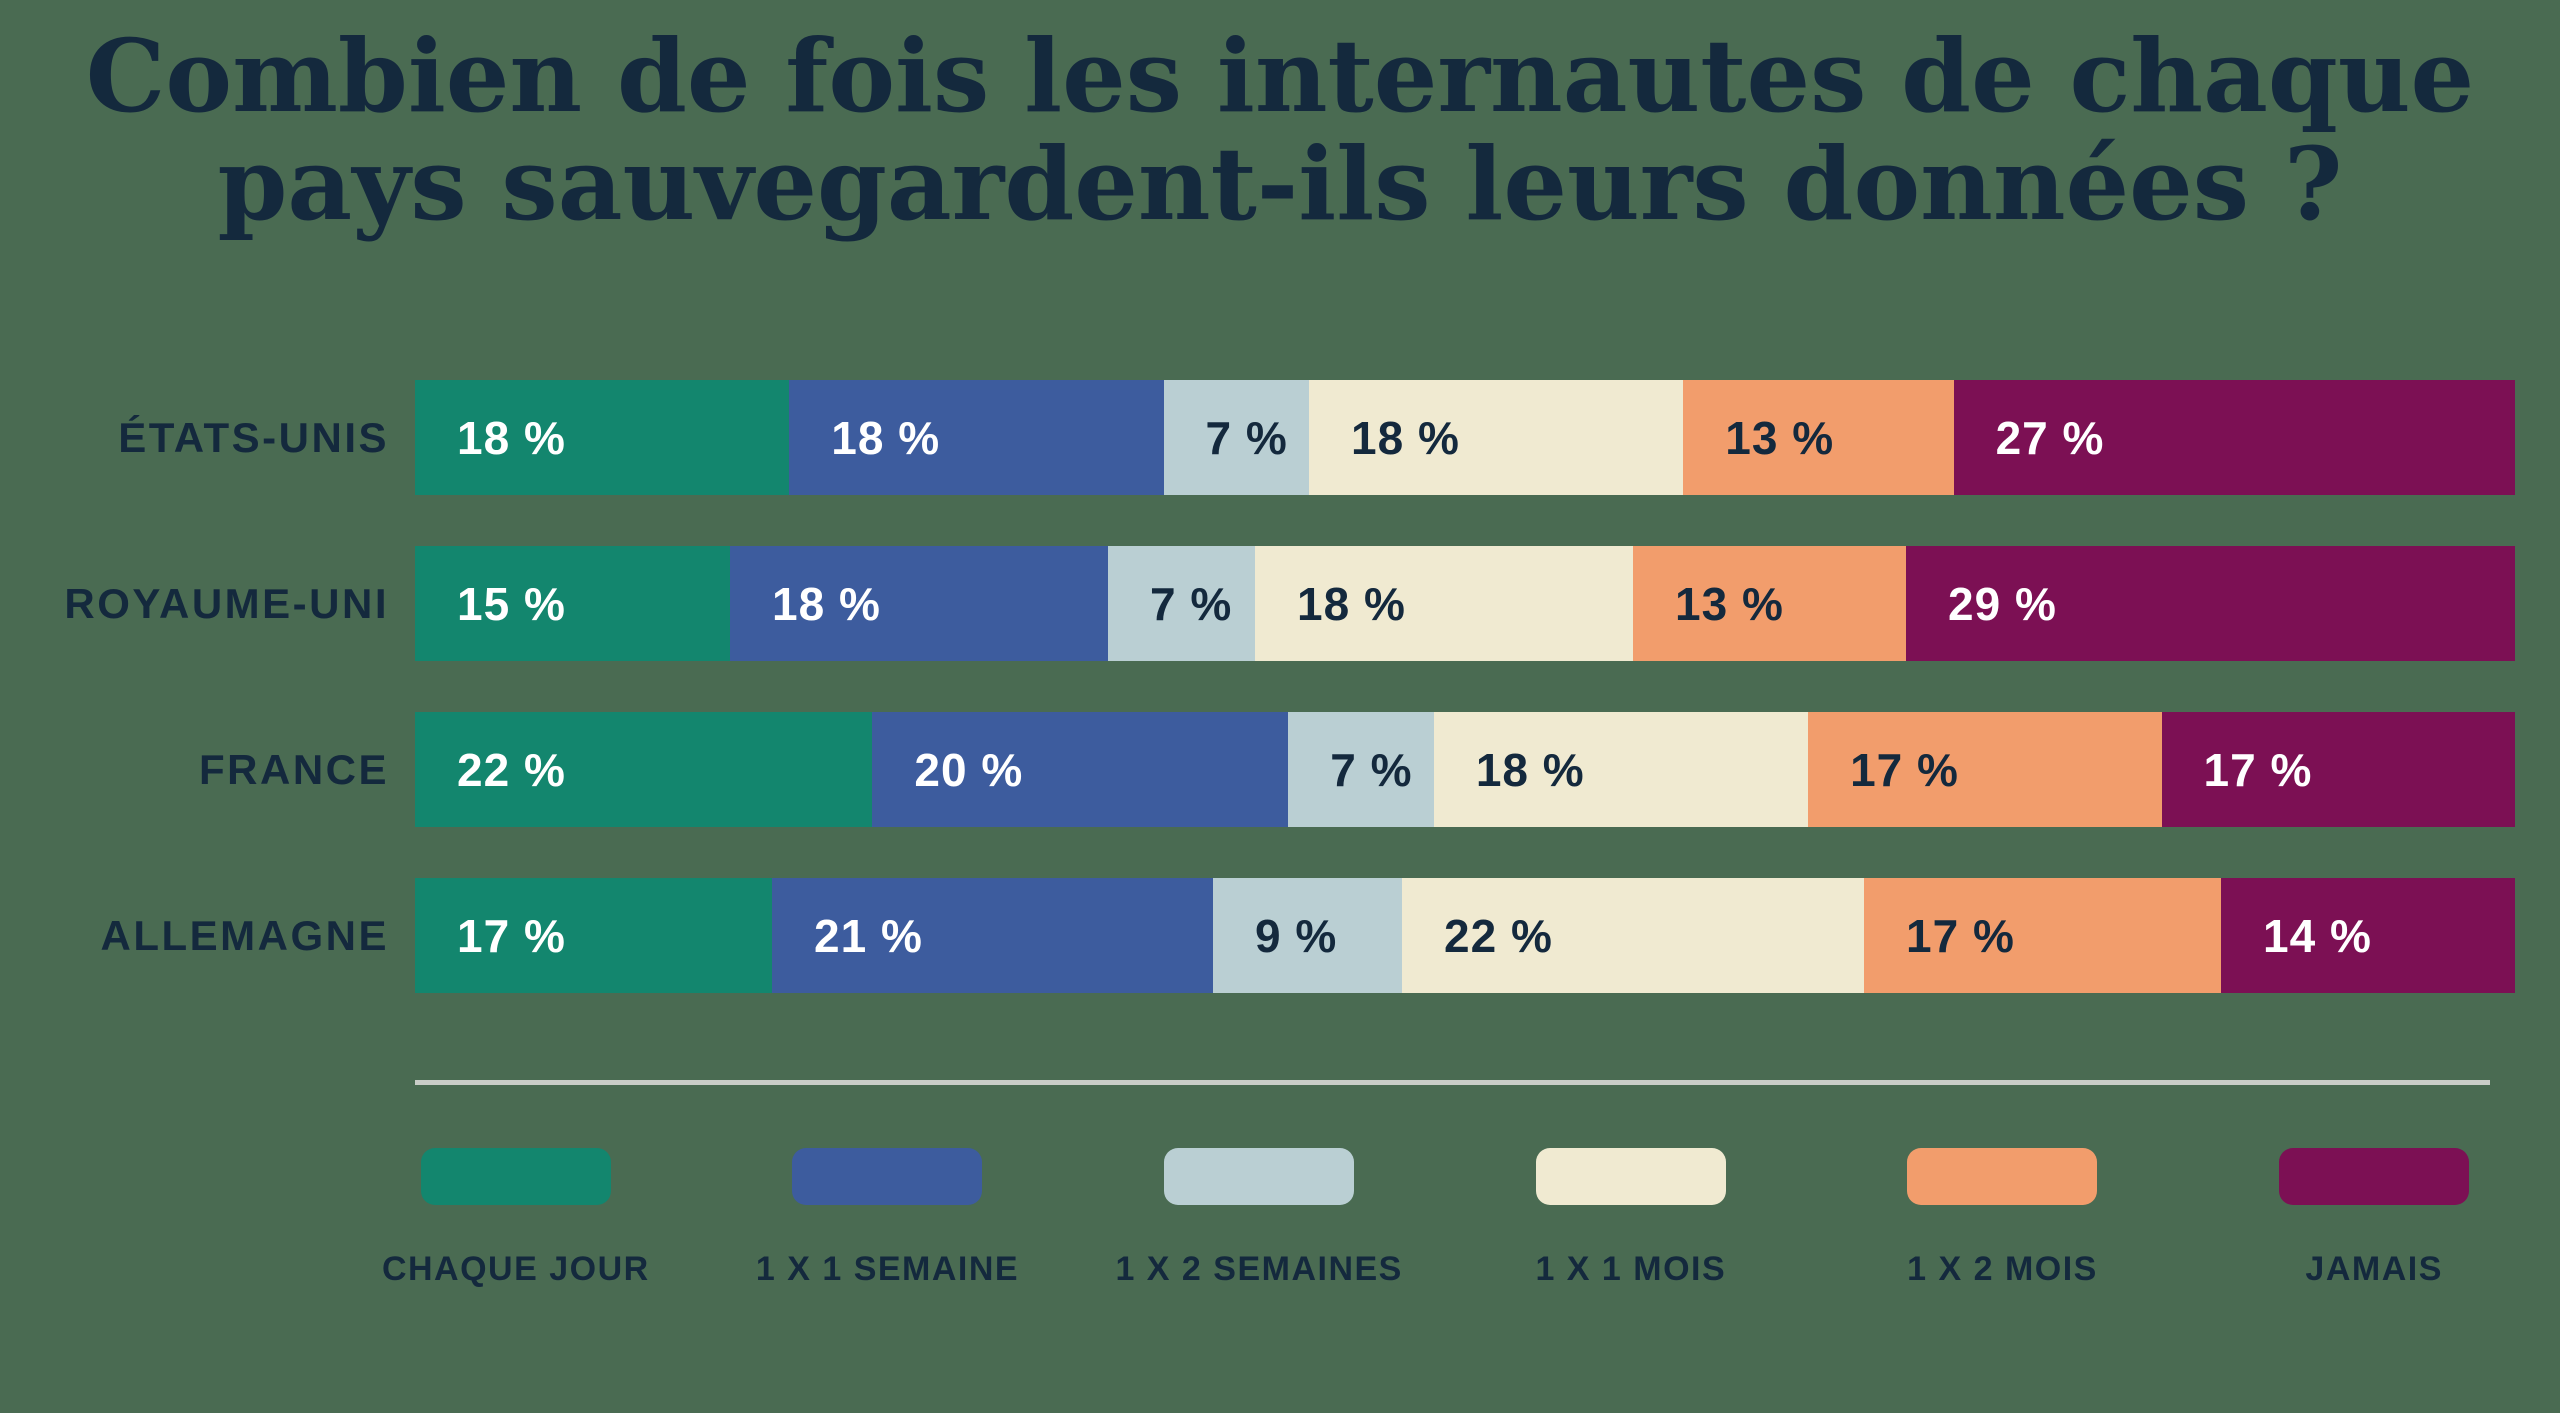  Describe the element at coordinates (992, 935) in the screenshot. I see `bar-segment: 21 %` at that location.